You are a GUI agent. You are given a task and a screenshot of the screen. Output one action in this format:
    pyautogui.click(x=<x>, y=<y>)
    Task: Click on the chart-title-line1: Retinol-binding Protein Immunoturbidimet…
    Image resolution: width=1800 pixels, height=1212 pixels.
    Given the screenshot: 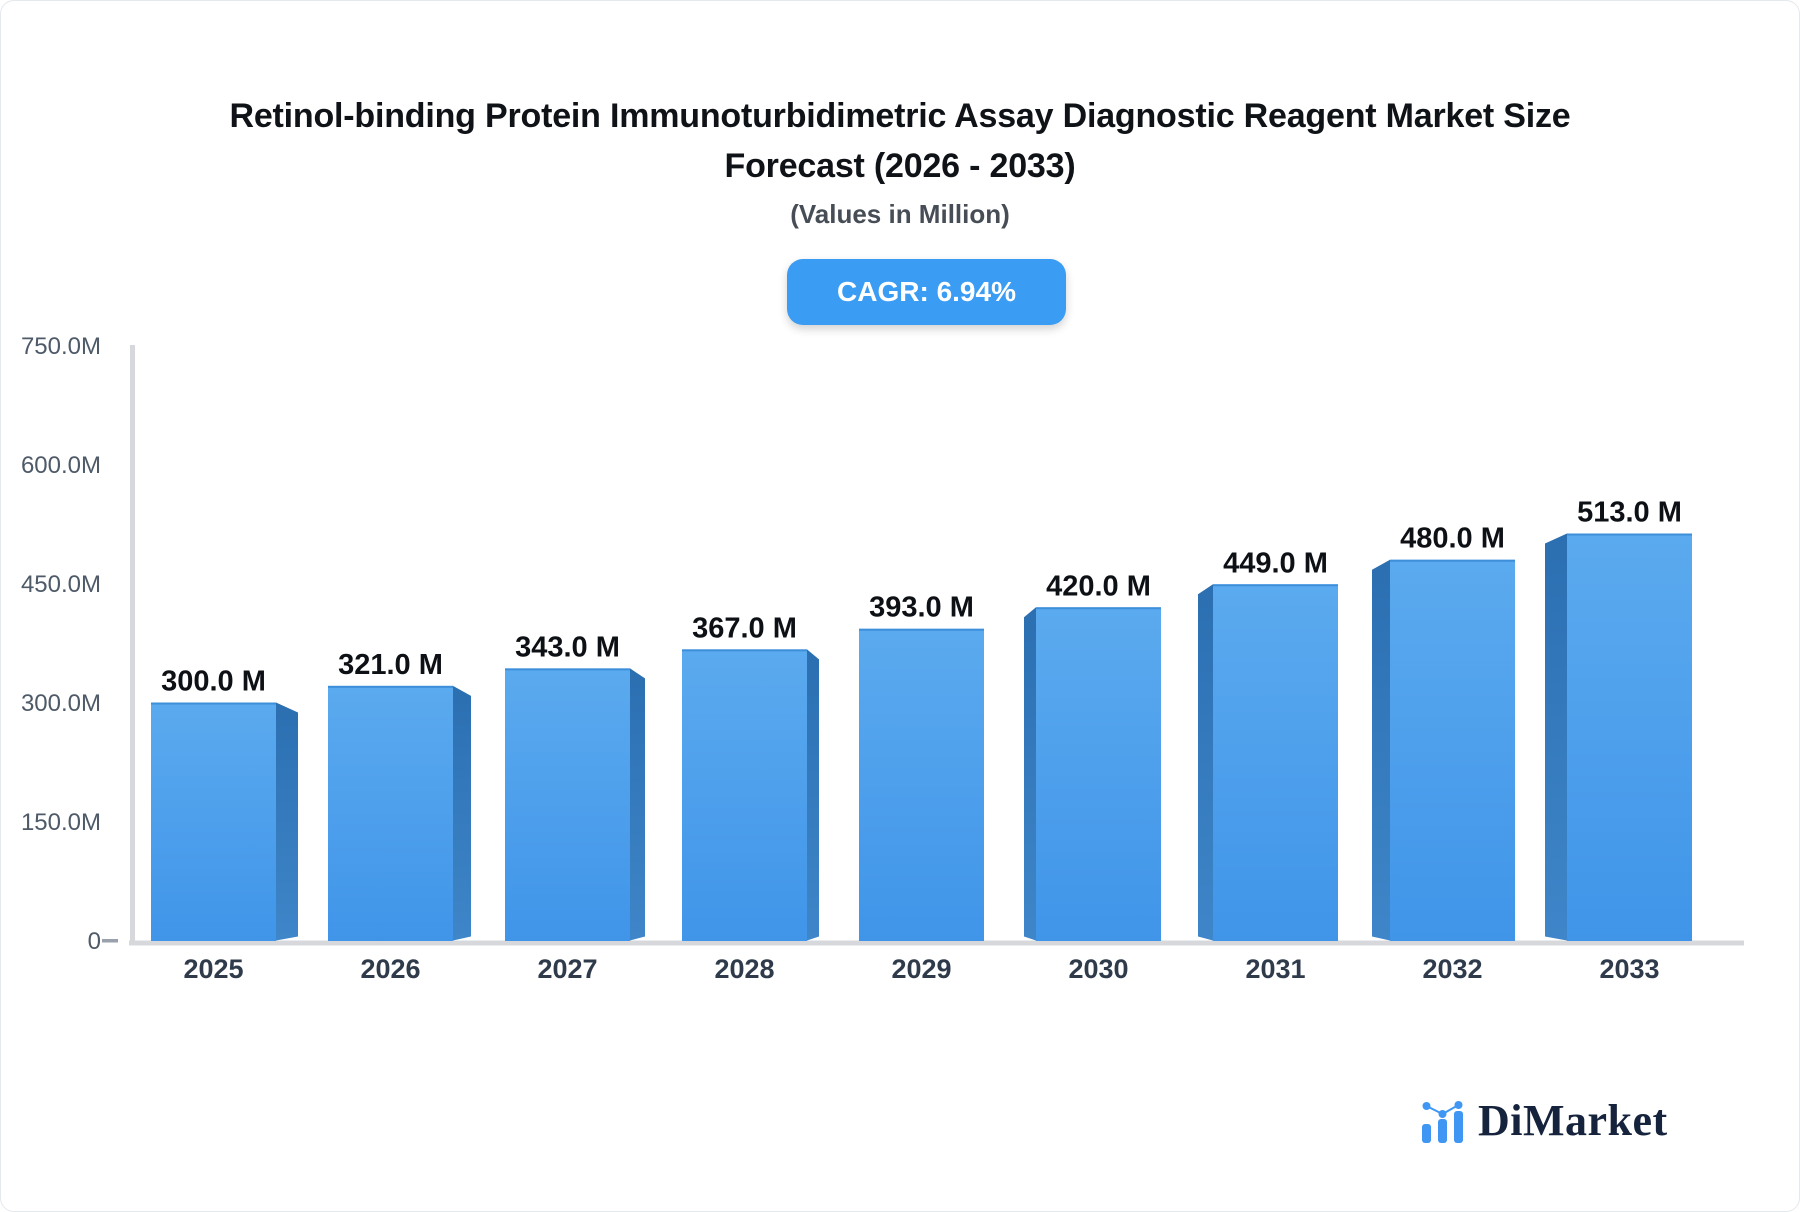 What is the action you would take?
    pyautogui.click(x=900, y=116)
    